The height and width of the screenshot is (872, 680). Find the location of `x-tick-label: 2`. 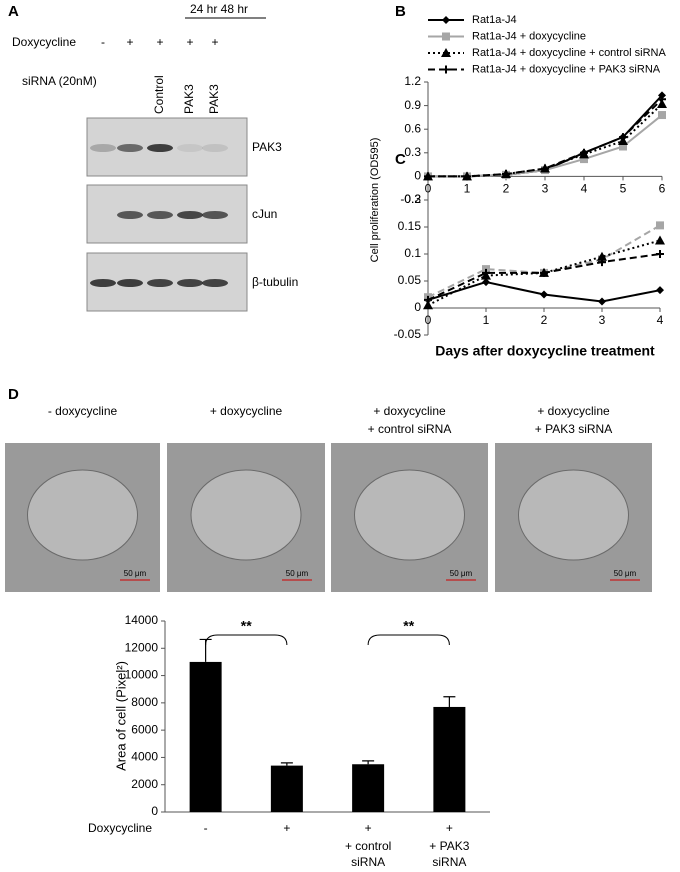

x-tick-label: 2 is located at coordinates (544, 320).